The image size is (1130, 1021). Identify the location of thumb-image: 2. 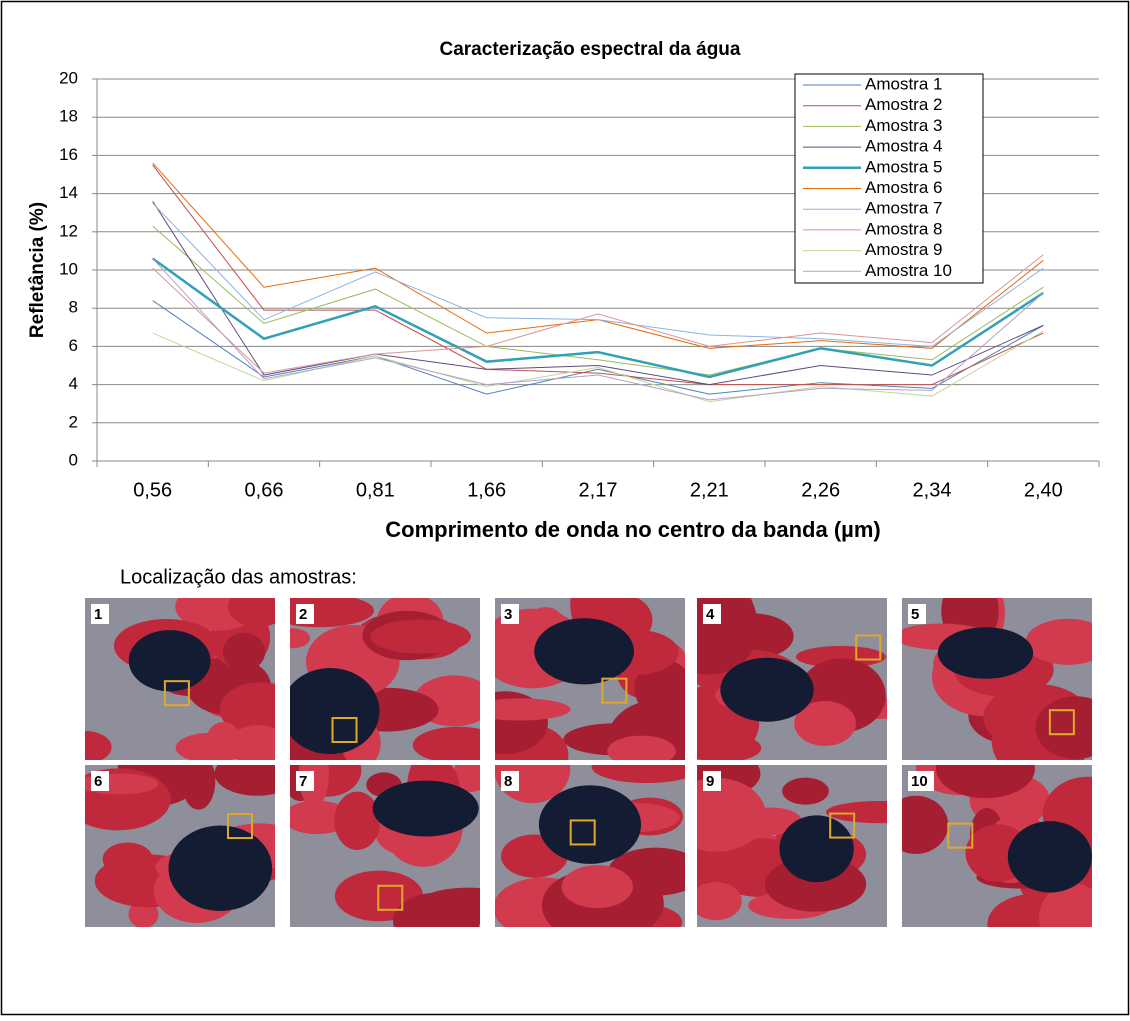
(385, 679).